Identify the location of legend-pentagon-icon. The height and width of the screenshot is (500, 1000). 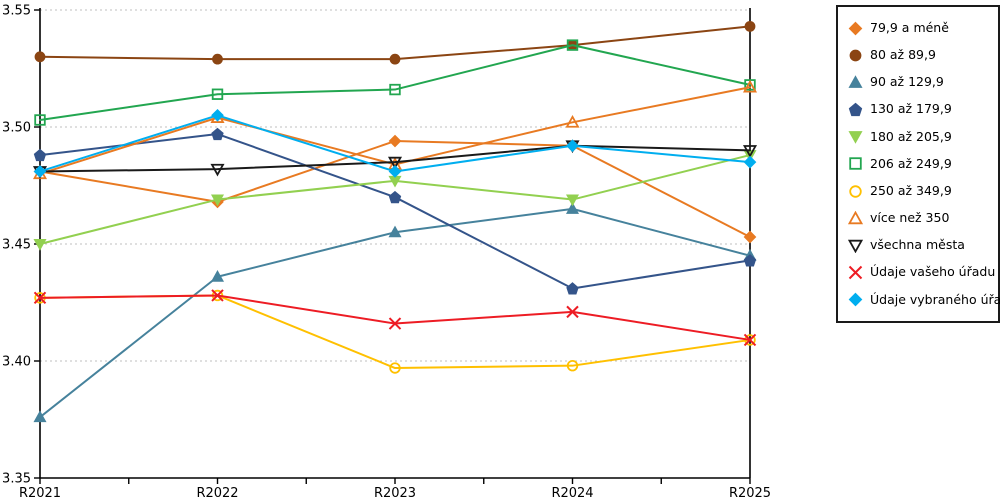
(855, 109).